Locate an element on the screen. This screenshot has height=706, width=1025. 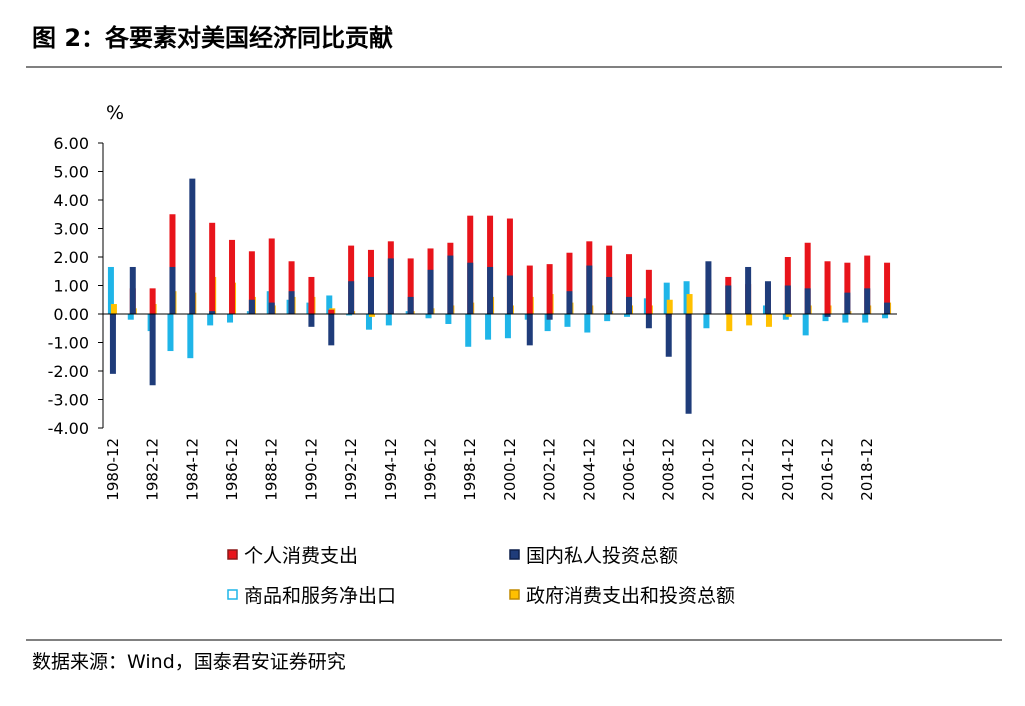
y-tick-label: 3.00 is located at coordinates (71, 229).